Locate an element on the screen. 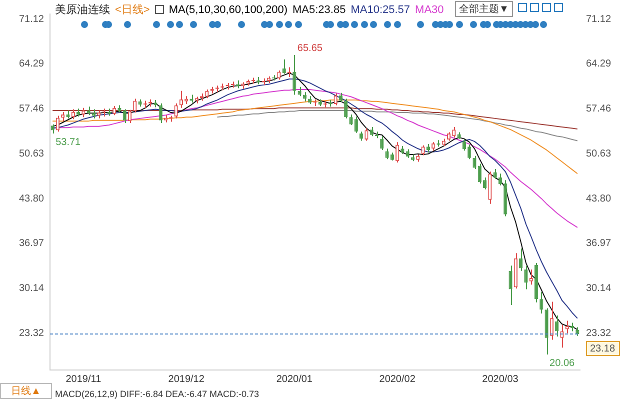 The image size is (640, 400). text: MA10:25.57 is located at coordinates (380, 10).